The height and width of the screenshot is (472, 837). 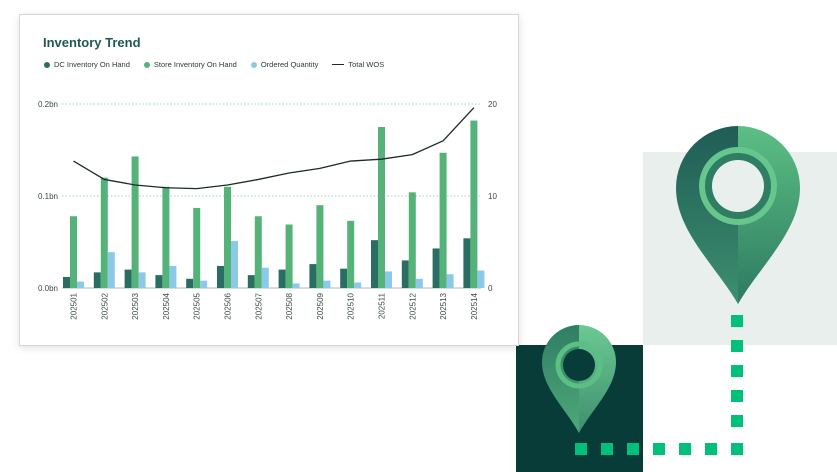 I want to click on legend-item-store-inventory: Store Inventory On Hand, so click(x=190, y=64).